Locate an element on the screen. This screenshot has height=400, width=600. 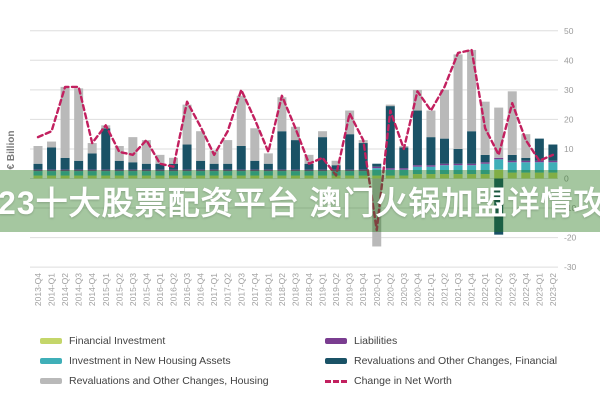
x-axis-label: 2018-Q4 is located at coordinates (309, 289).